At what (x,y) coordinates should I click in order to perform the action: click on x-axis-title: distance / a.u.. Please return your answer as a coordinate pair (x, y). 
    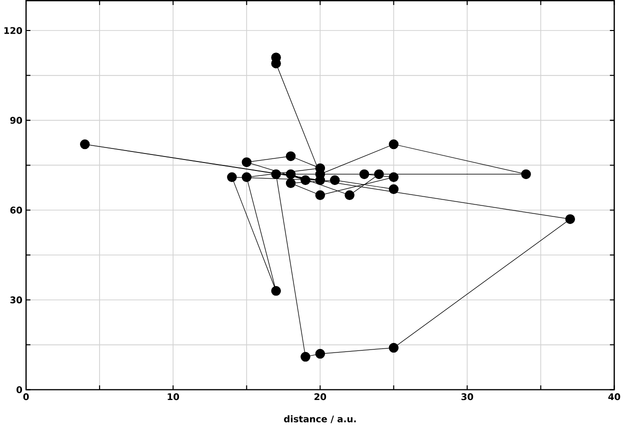
    Looking at the image, I should click on (320, 419).